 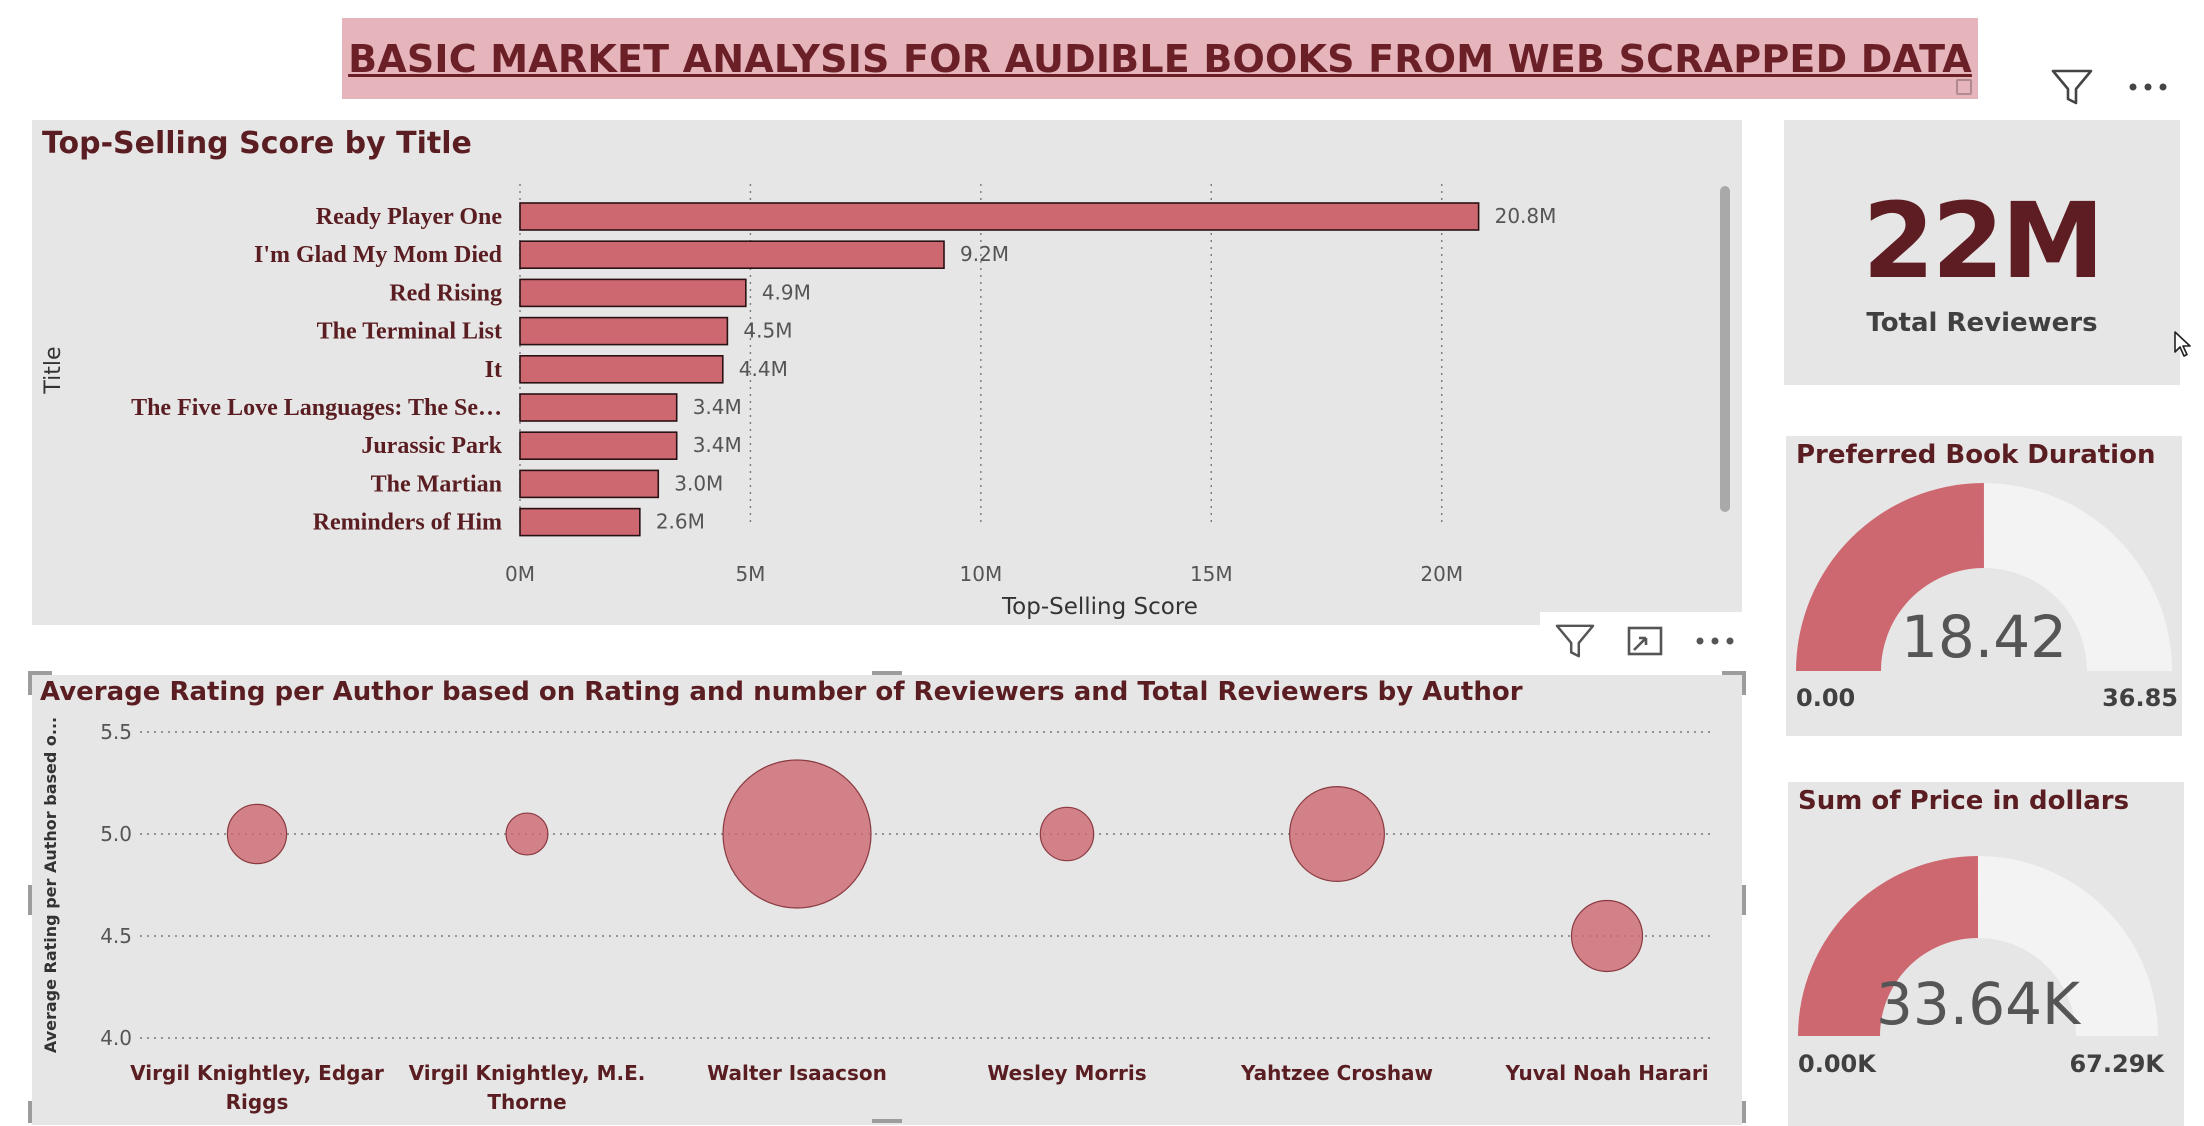 What do you see at coordinates (436, 484) in the screenshot?
I see `y-tick-label: The Martian` at bounding box center [436, 484].